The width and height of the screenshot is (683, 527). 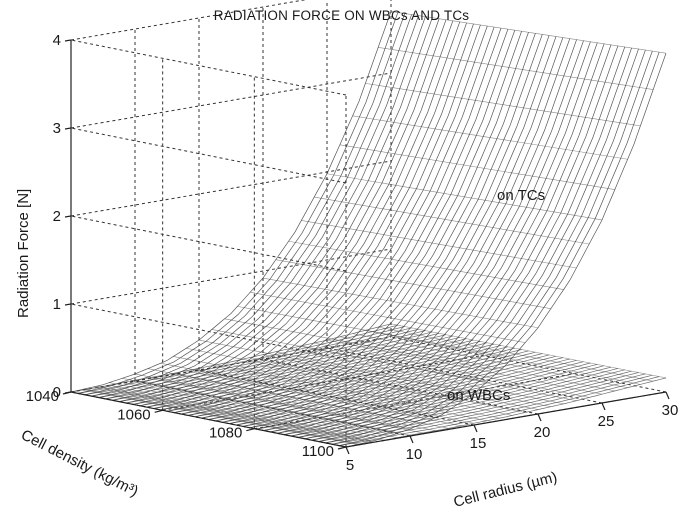 I want to click on x-tick-label: 15, so click(x=478, y=443).